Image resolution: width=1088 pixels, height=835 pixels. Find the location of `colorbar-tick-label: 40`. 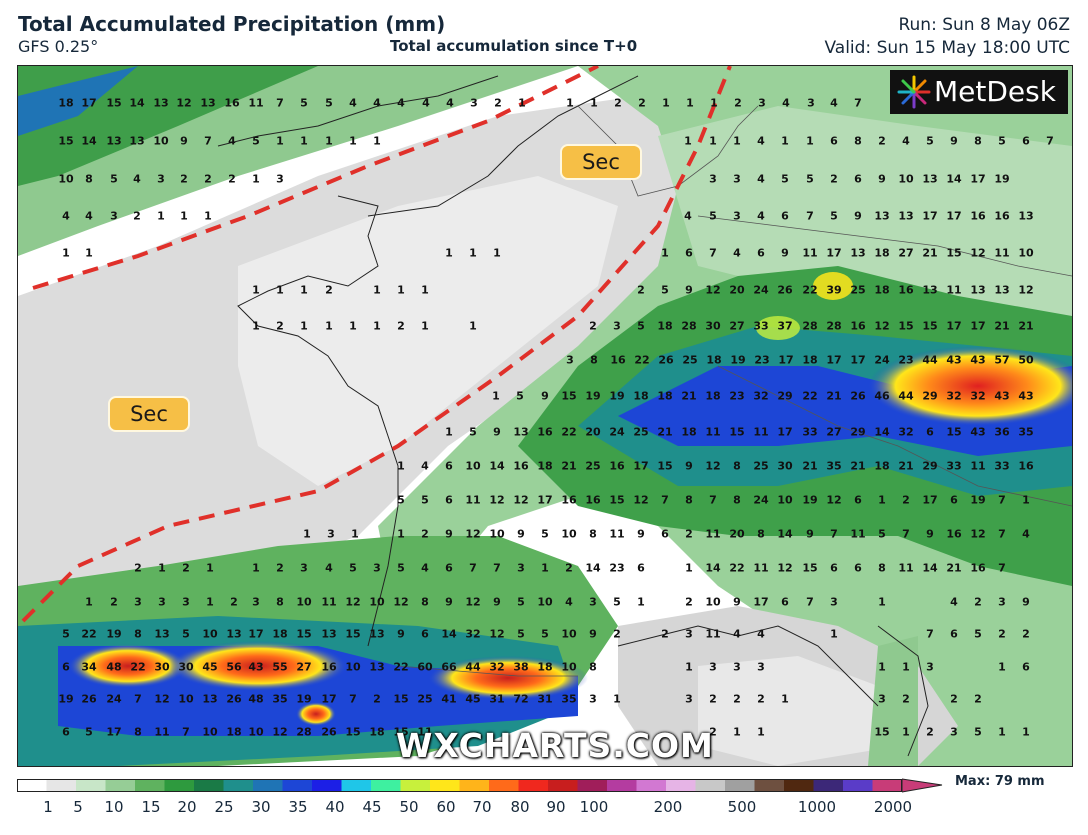

colorbar-tick-label: 40 is located at coordinates (335, 807).